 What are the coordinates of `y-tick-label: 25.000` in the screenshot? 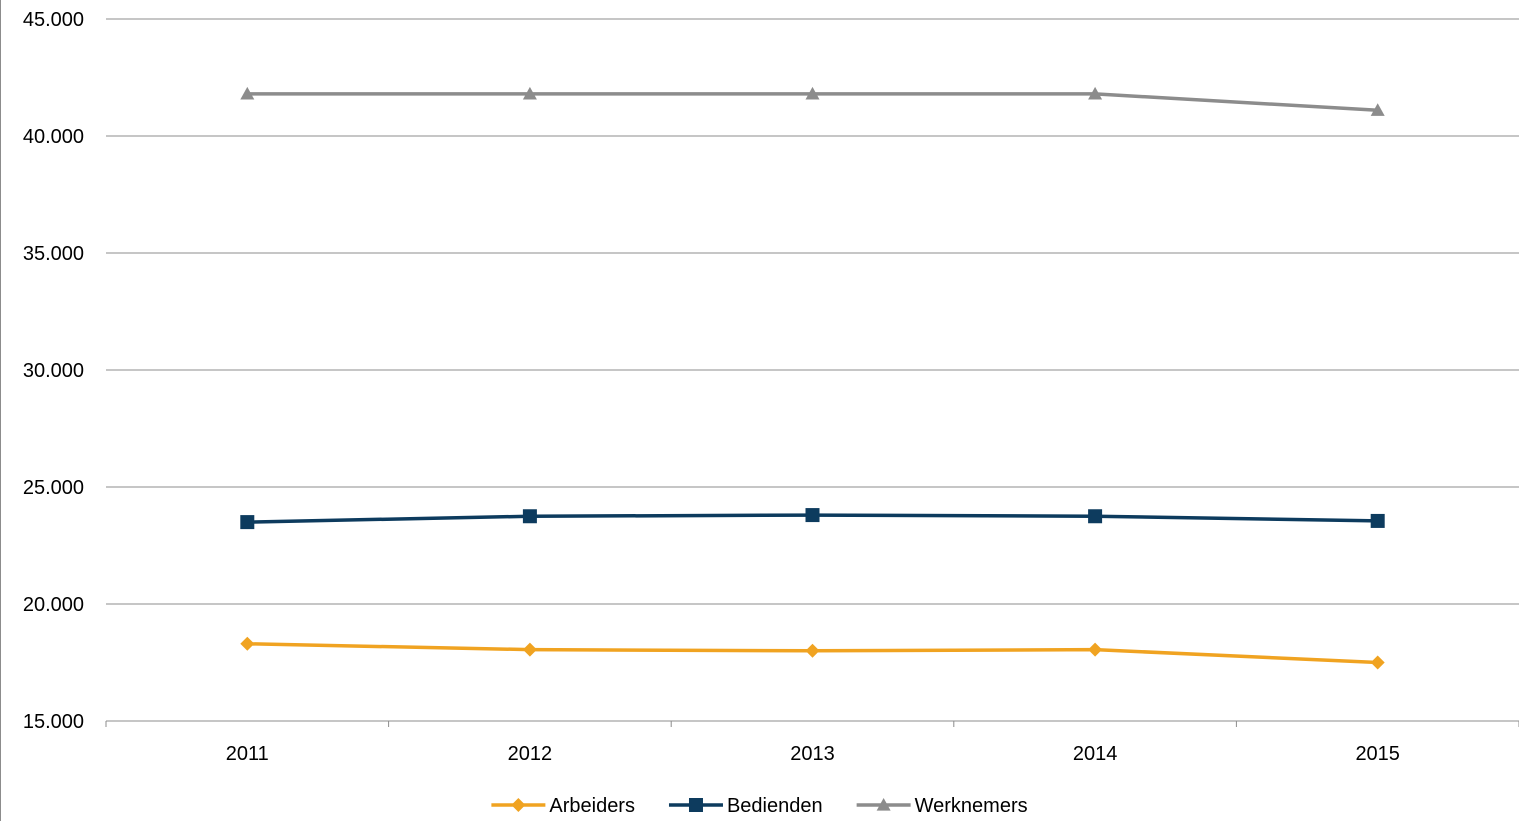 It's located at (53, 488).